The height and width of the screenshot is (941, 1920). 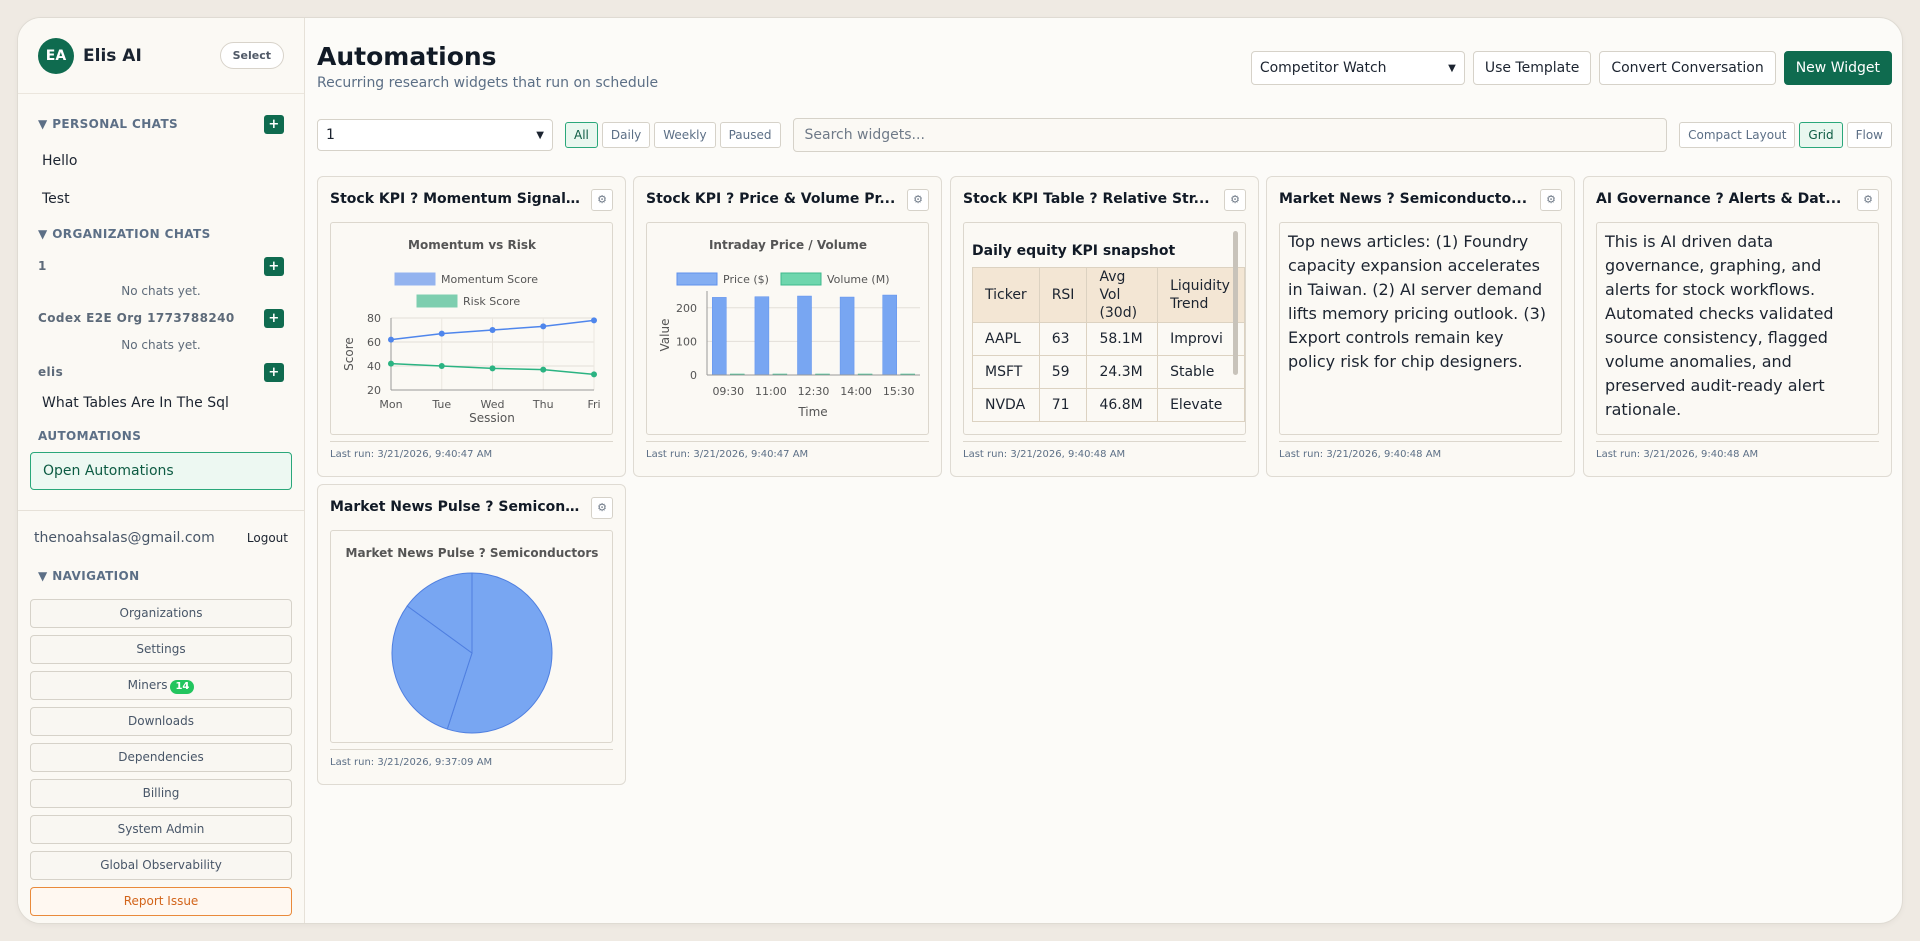 What do you see at coordinates (1201, 339) in the screenshot?
I see `table-cell: Improvi` at bounding box center [1201, 339].